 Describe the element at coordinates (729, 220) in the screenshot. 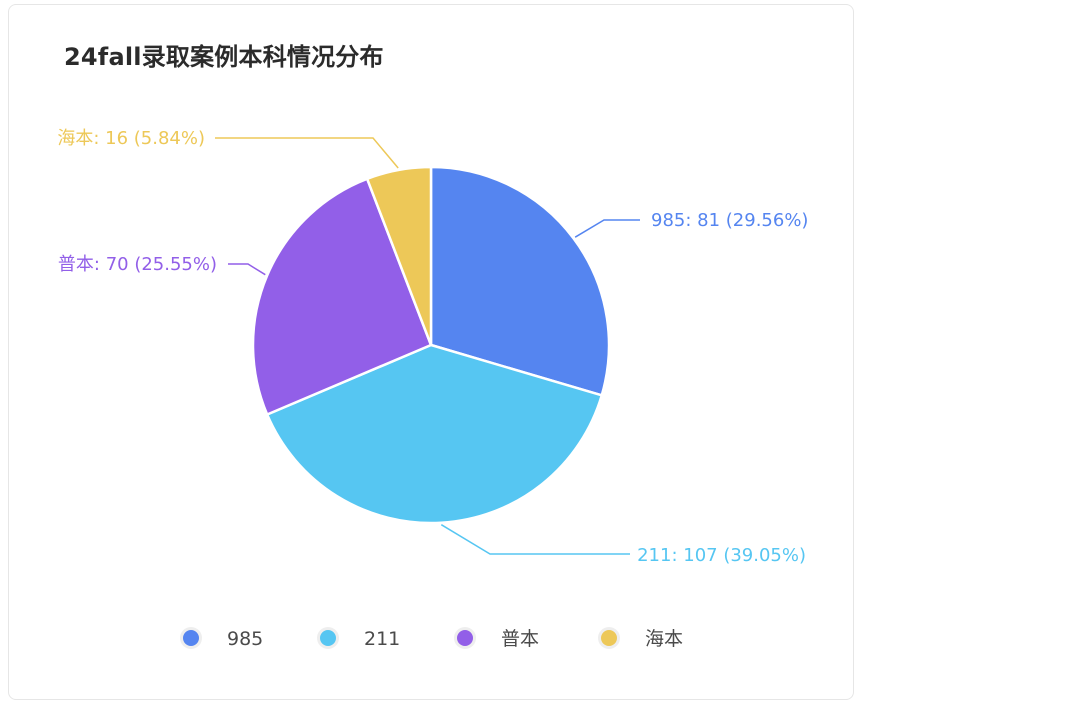

I see `slice-label-0: 985: 81 (29.56%)` at that location.